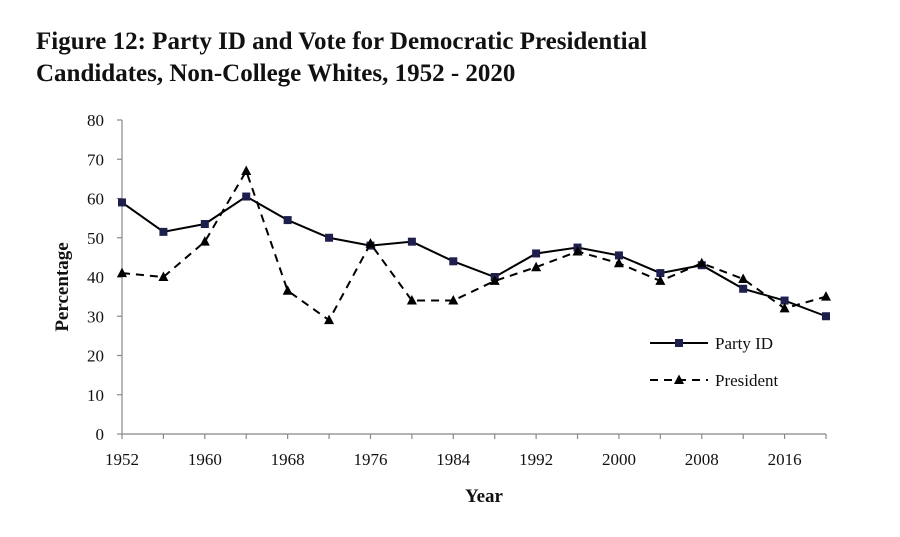  Describe the element at coordinates (744, 343) in the screenshot. I see `legend-label-party-id: Party ID` at that location.